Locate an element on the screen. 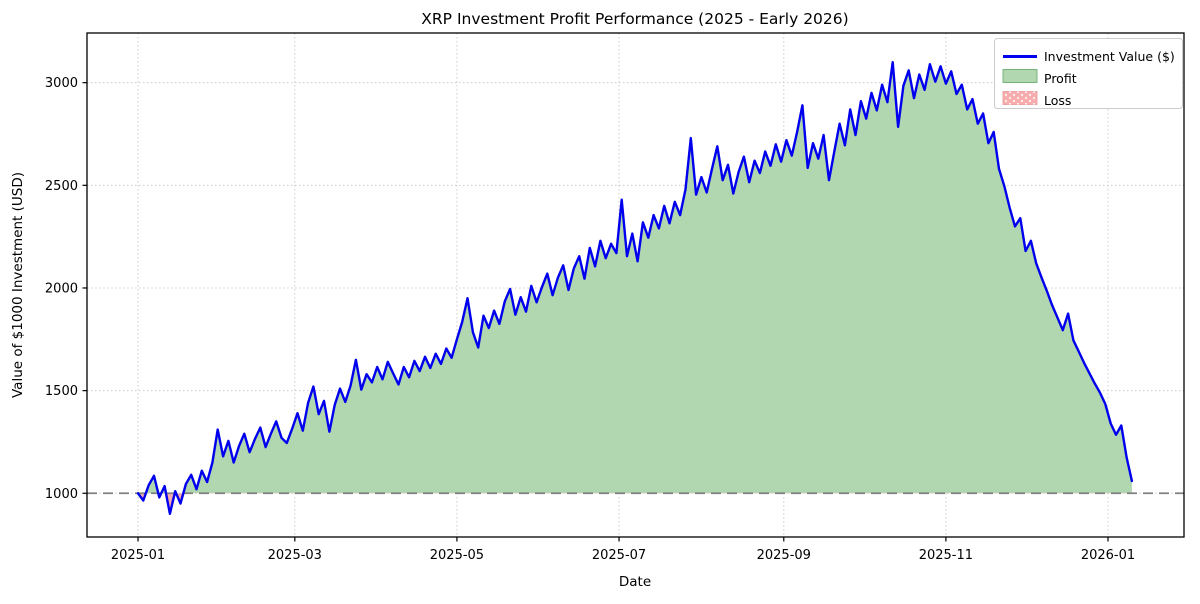 The image size is (1200, 604). legend: Investment Value ($) Profit Loss is located at coordinates (1088, 73).